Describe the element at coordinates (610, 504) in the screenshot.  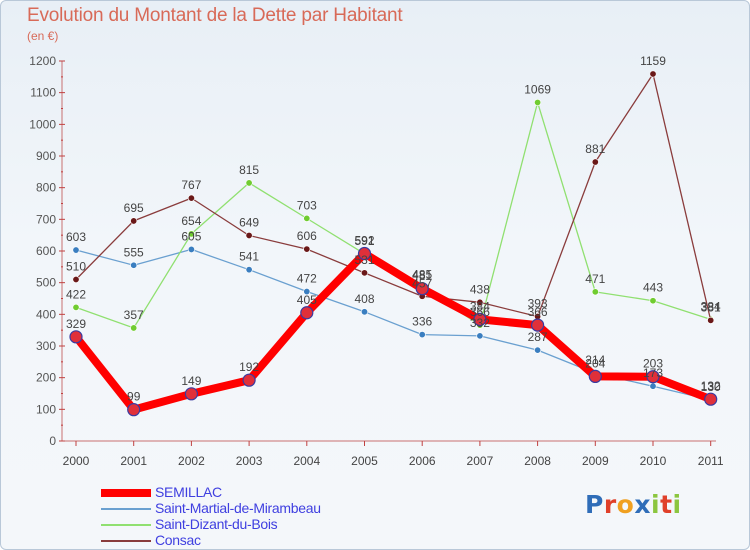
I see `logo-letter: r` at that location.